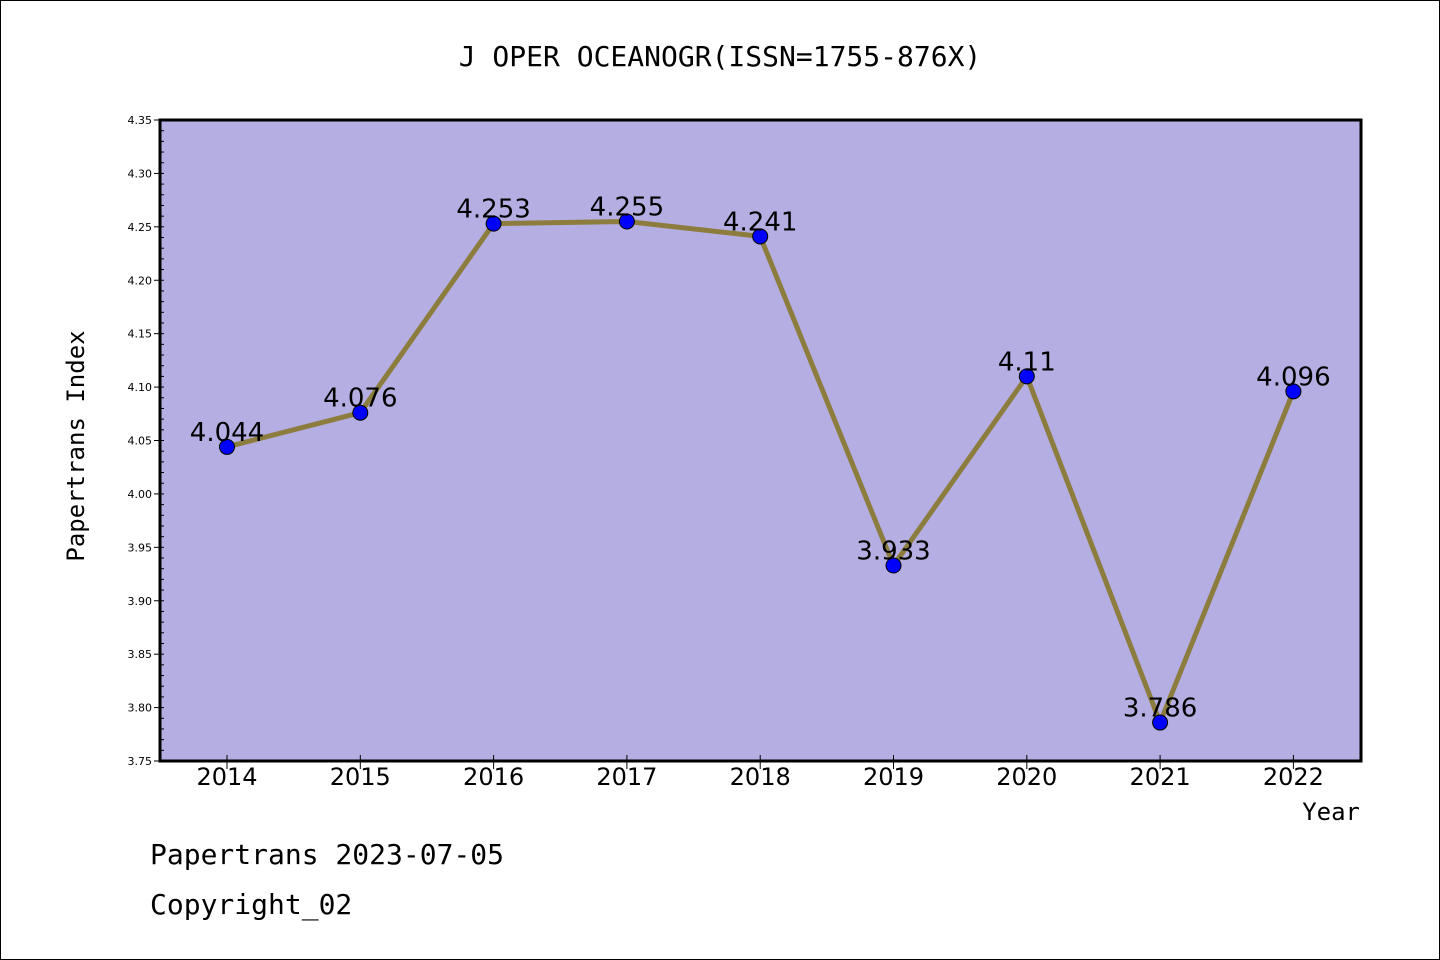 This screenshot has height=960, width=1440. I want to click on x-tick-label: 2018, so click(760, 777).